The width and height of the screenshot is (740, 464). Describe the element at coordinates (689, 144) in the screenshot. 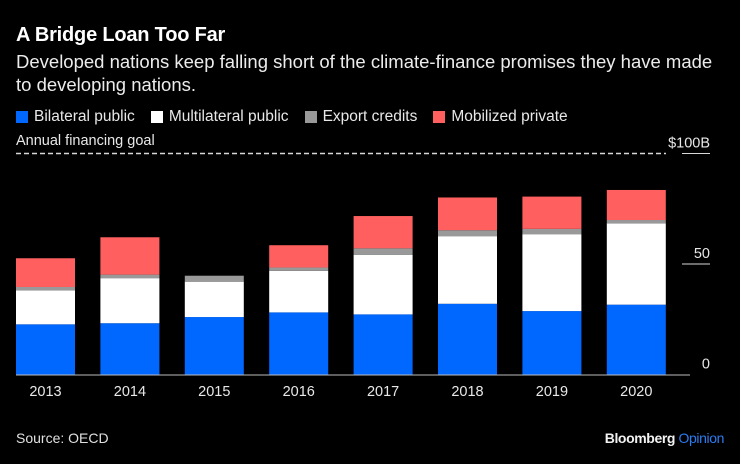

I see `y-tick-label-100: $100B` at that location.